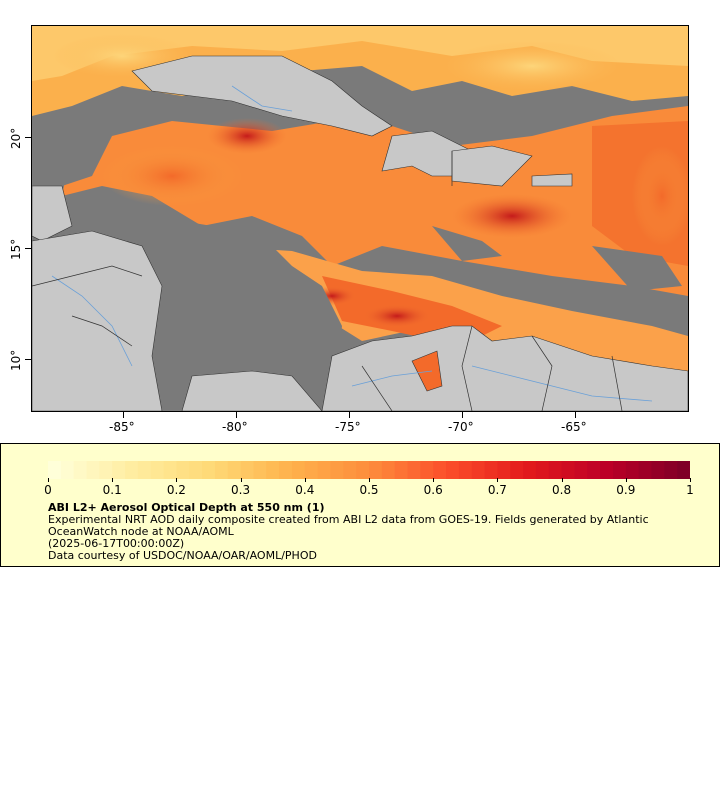  Describe the element at coordinates (112, 490) in the screenshot. I see `colorbar-tick-label: 0.1` at that location.